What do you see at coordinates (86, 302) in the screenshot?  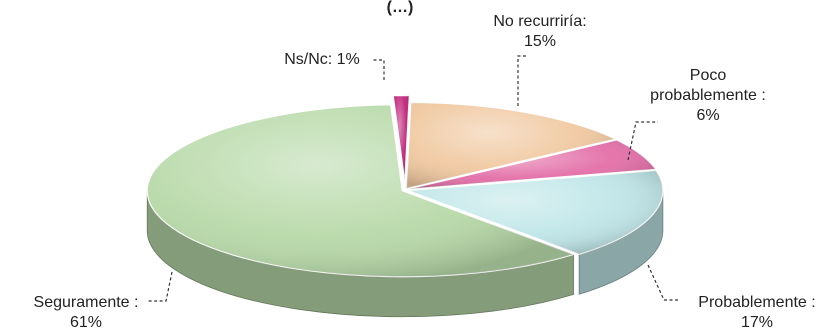 I see `slice-label-line: Seguramente :` at bounding box center [86, 302].